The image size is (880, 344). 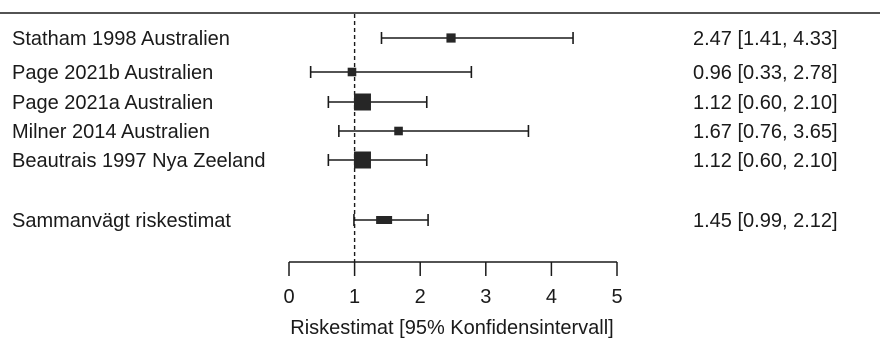 I want to click on summary-label: Sammanvägt riskestimat, so click(x=121, y=221).